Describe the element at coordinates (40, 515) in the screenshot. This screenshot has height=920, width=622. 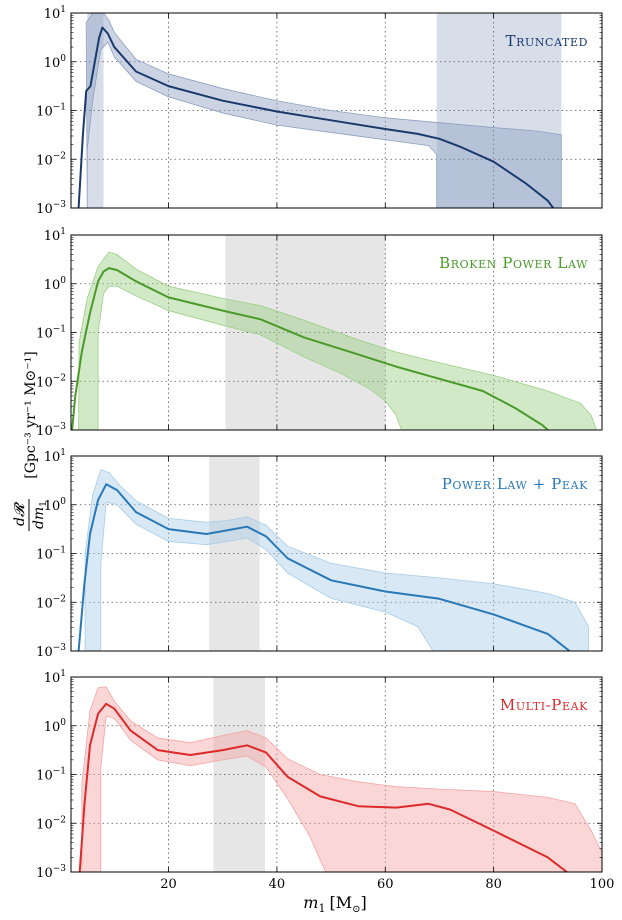
I see `y-label-denominator: dm1` at that location.